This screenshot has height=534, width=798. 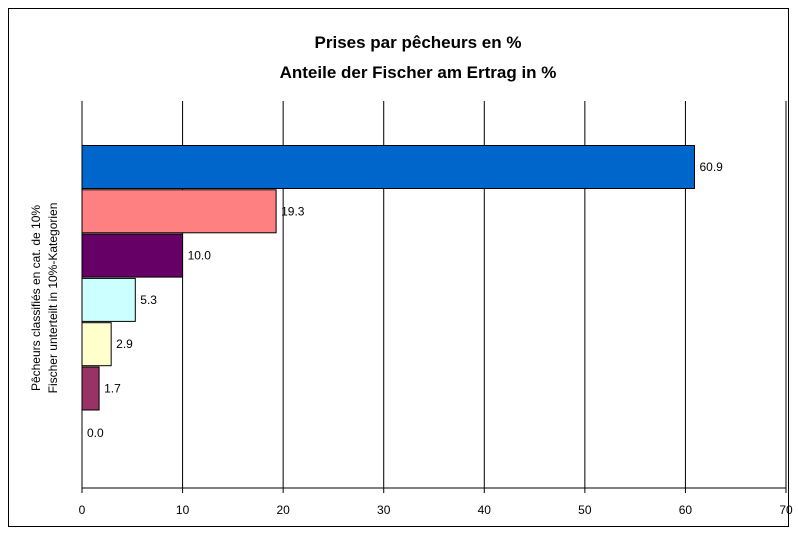 What do you see at coordinates (183, 510) in the screenshot?
I see `x-tick-label-10: 10` at bounding box center [183, 510].